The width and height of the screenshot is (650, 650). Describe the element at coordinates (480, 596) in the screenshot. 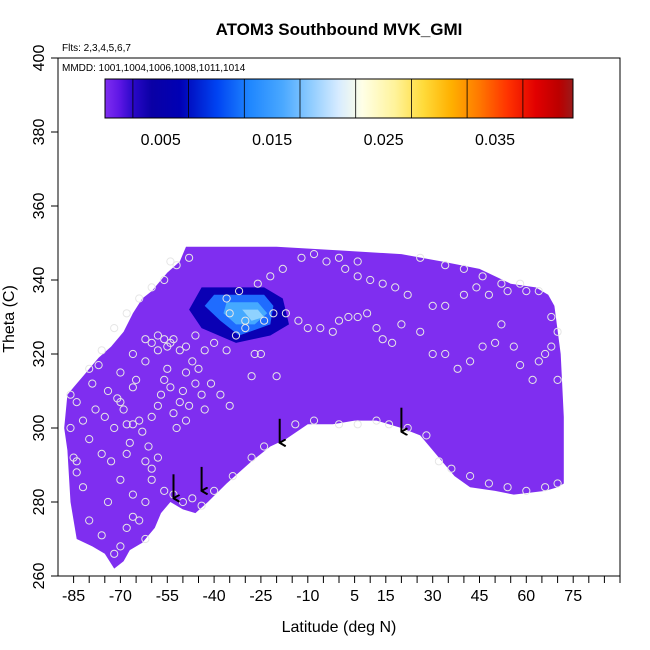

I see `x-tick-label: 45` at that location.